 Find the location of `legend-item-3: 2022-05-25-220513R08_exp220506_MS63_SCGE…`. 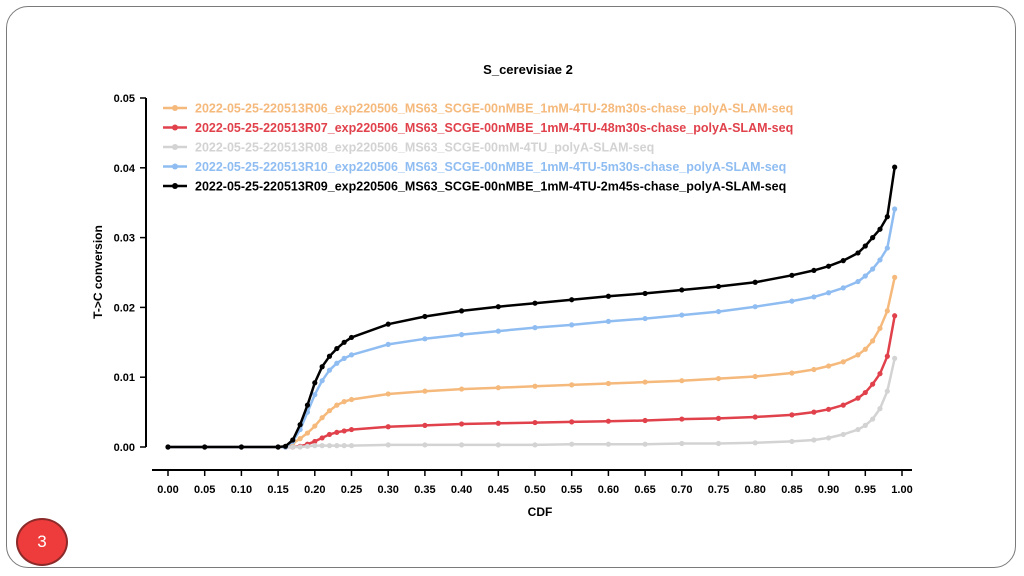

legend-item-3: 2022-05-25-220513R08_exp220506_MS63_SCGE… is located at coordinates (408, 148).